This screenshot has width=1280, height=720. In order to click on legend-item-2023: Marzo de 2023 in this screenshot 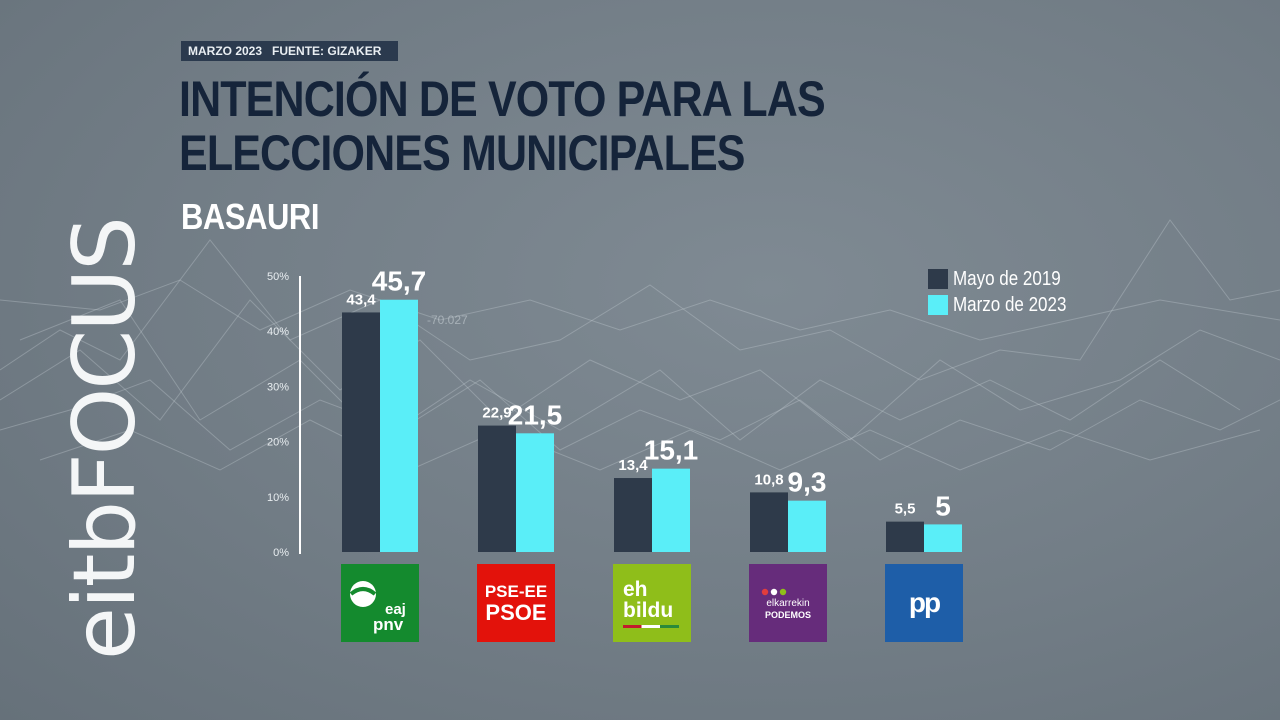, I will do `click(1007, 305)`.